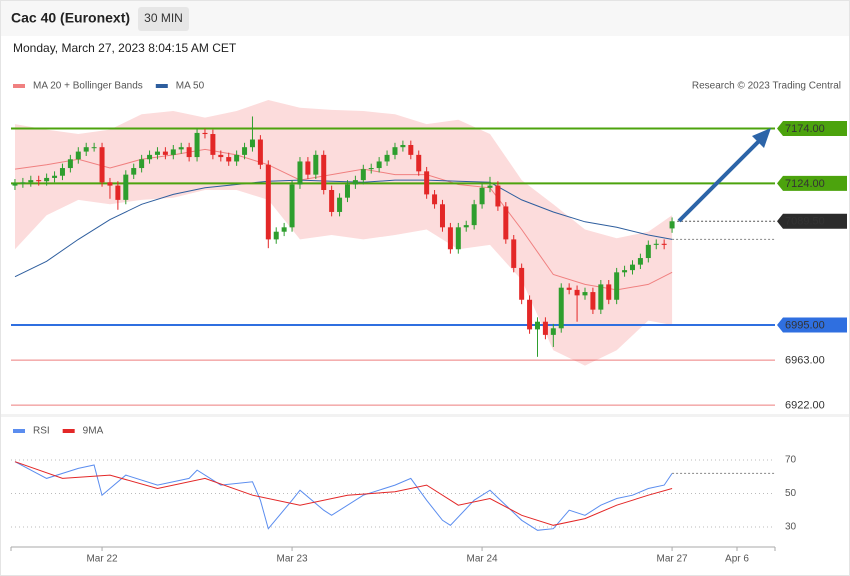 The width and height of the screenshot is (850, 576). I want to click on forecast-arrow, so click(724, 175).